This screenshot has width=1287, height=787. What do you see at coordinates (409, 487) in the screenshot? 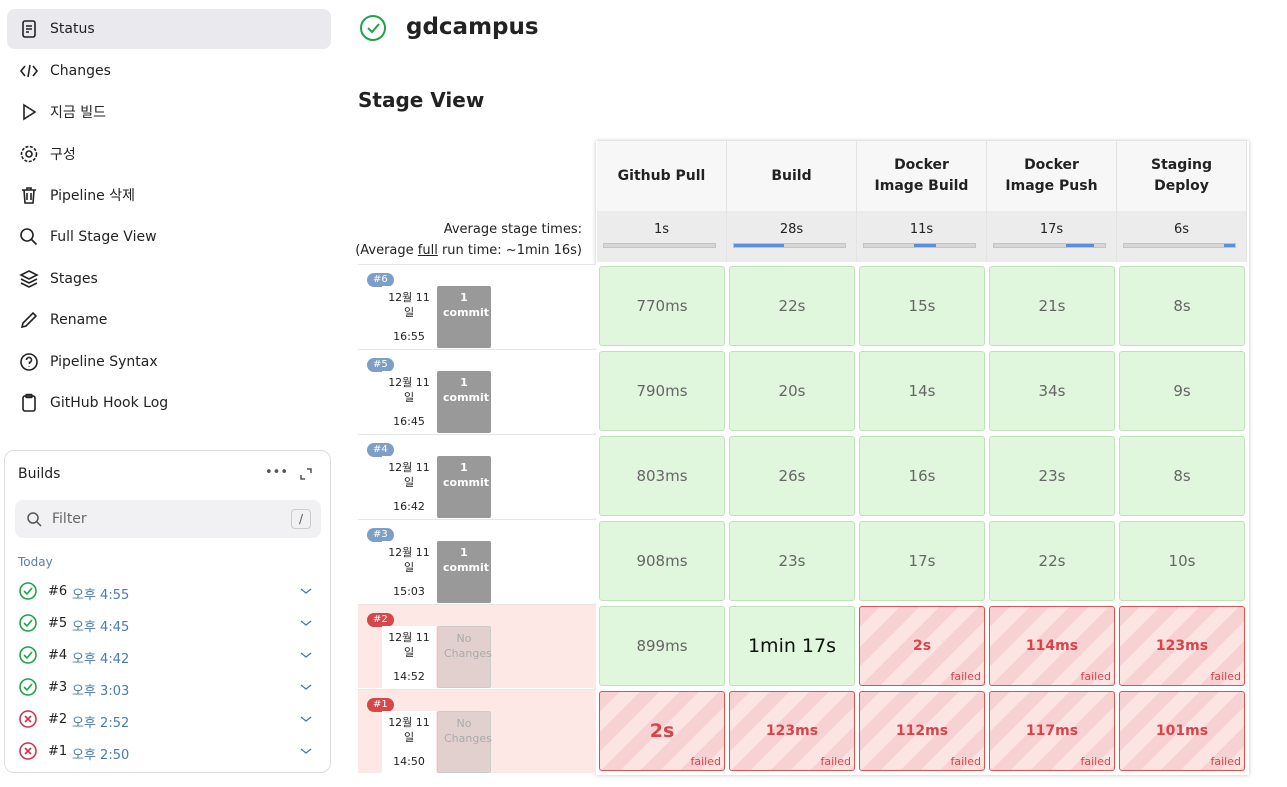
I see `run-date-box: 12월 11 일 16:42` at bounding box center [409, 487].